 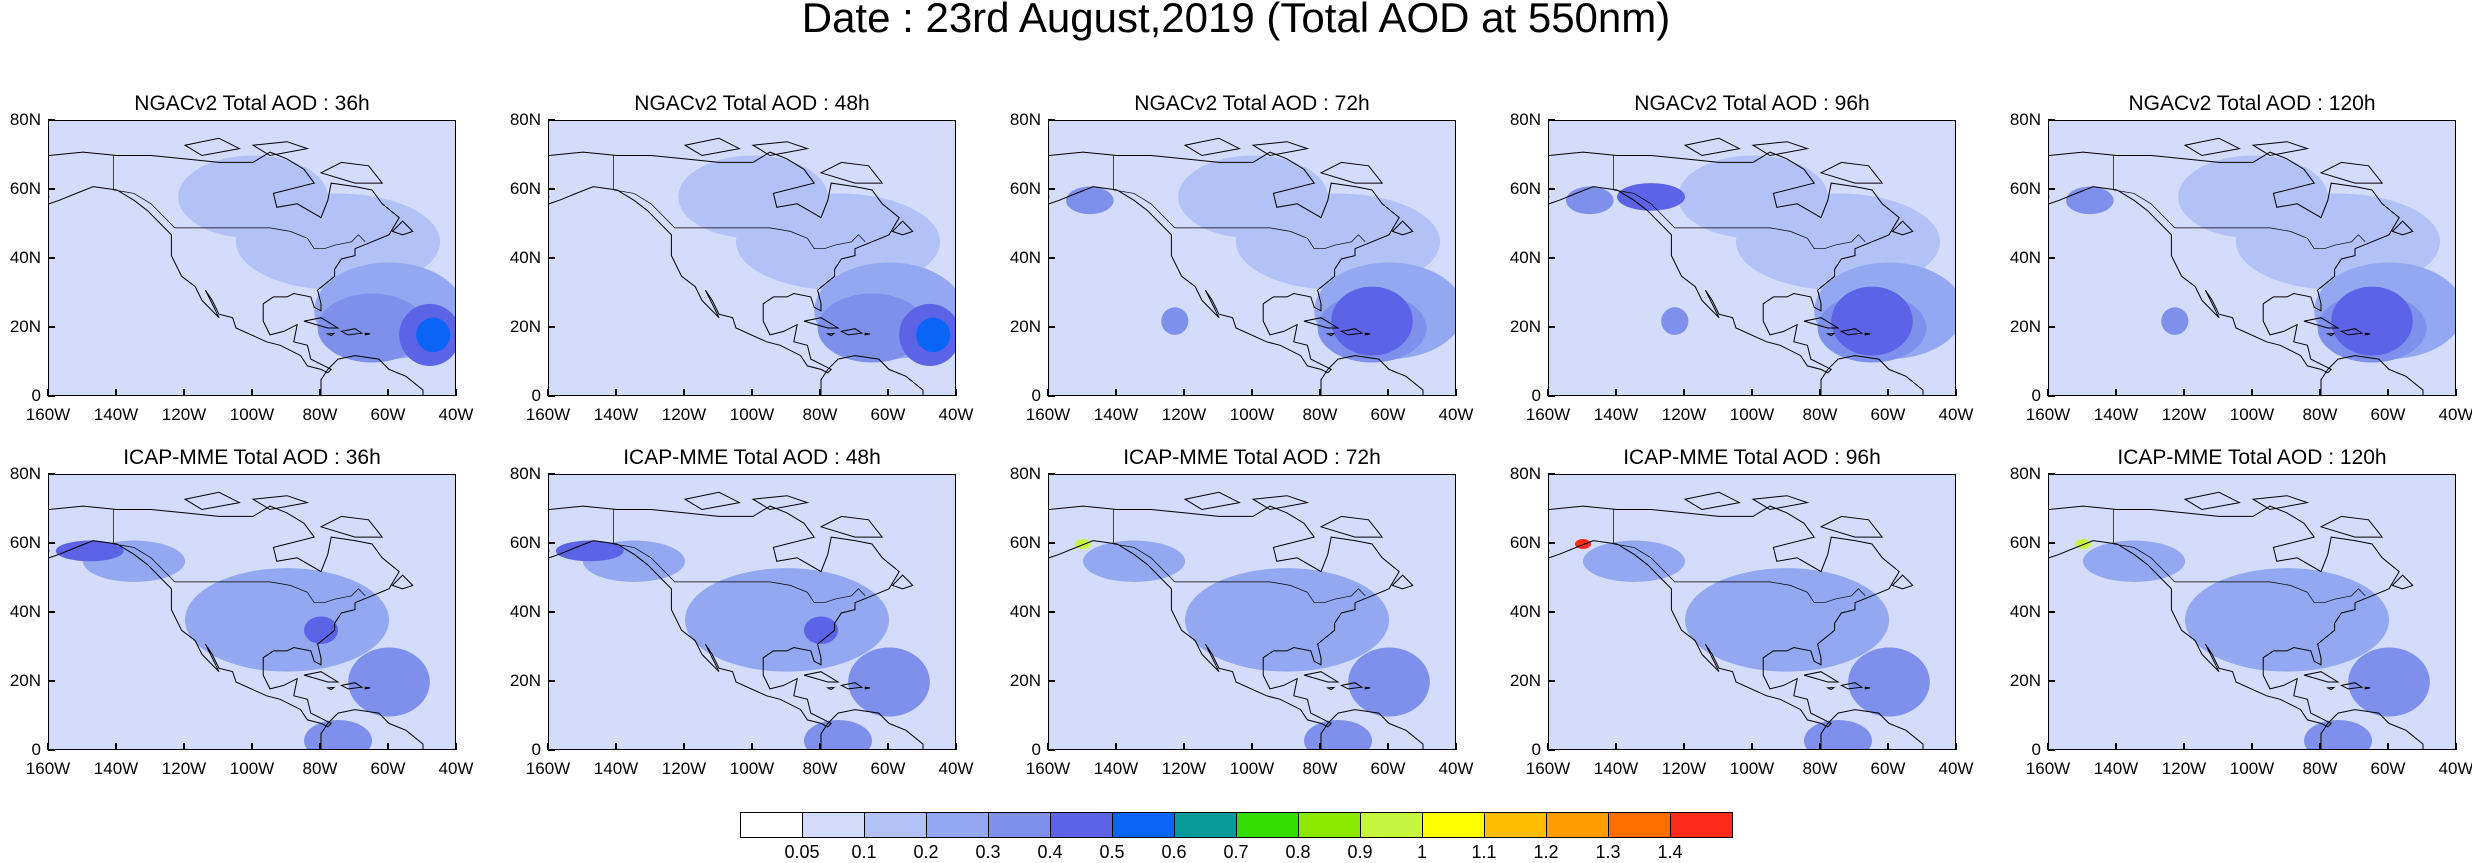 What do you see at coordinates (1583, 544) in the screenshot?
I see `aod-hotspot` at bounding box center [1583, 544].